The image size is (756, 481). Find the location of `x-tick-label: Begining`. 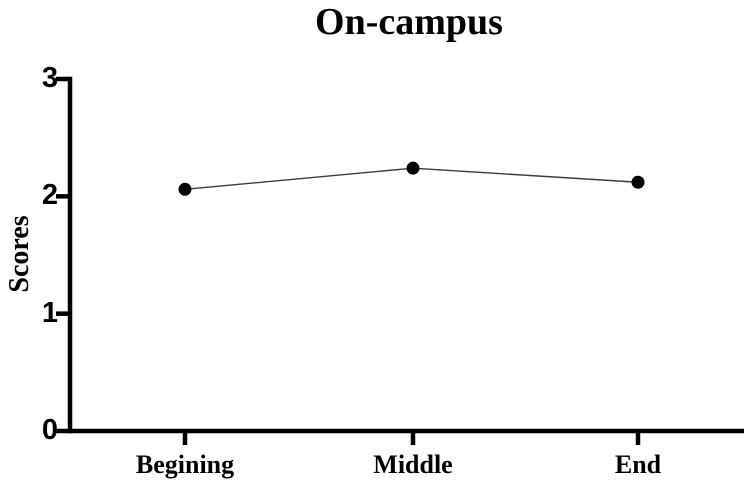

x-tick-label: Begining is located at coordinates (185, 464).